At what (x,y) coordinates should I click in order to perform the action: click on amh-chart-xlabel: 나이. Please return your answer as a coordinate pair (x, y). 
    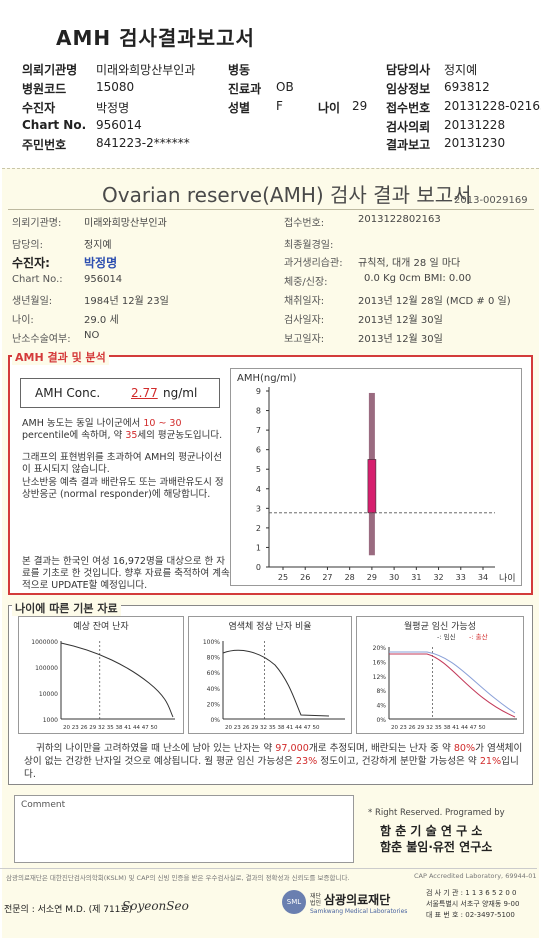
    Looking at the image, I should click on (507, 578).